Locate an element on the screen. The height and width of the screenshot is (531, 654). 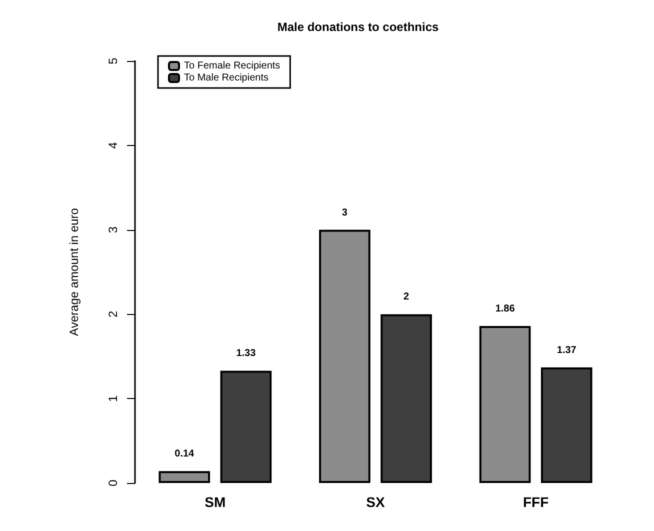
data-label: 0.14 is located at coordinates (184, 454).